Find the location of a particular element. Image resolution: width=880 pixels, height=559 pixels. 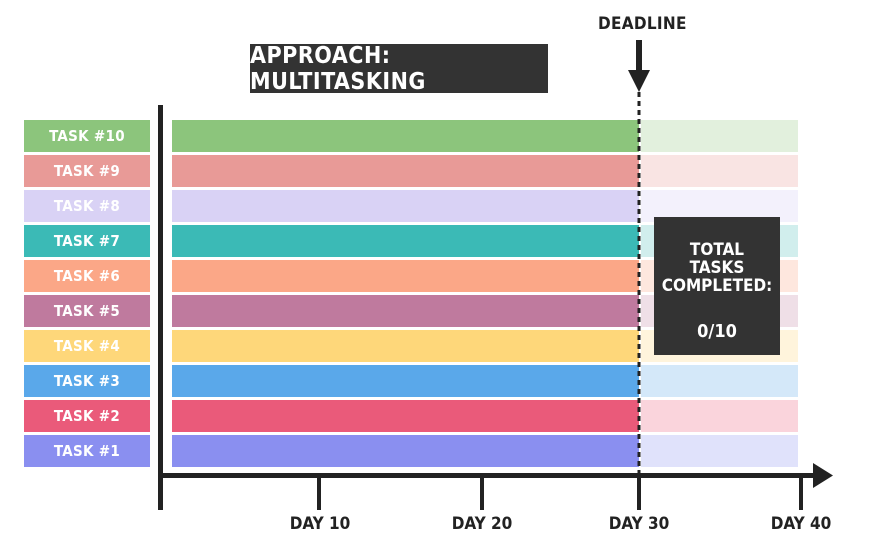

summary-line-3: COMPLETED: is located at coordinates (717, 286).